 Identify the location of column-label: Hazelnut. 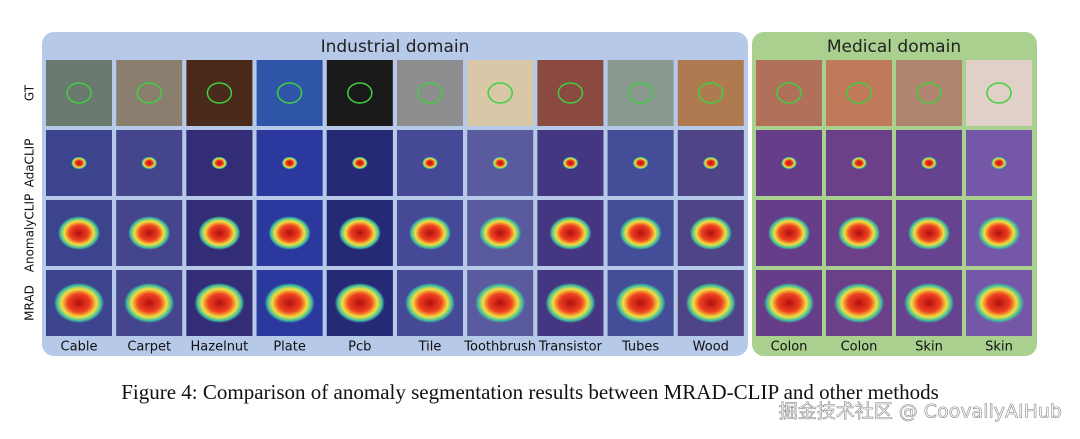
(220, 347).